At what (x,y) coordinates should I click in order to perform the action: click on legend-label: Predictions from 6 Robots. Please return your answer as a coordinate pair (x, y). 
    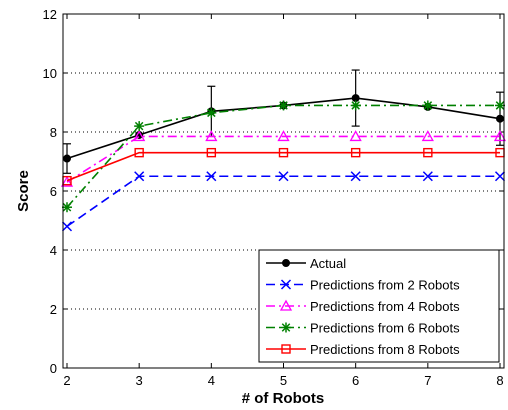
    Looking at the image, I should click on (385, 328).